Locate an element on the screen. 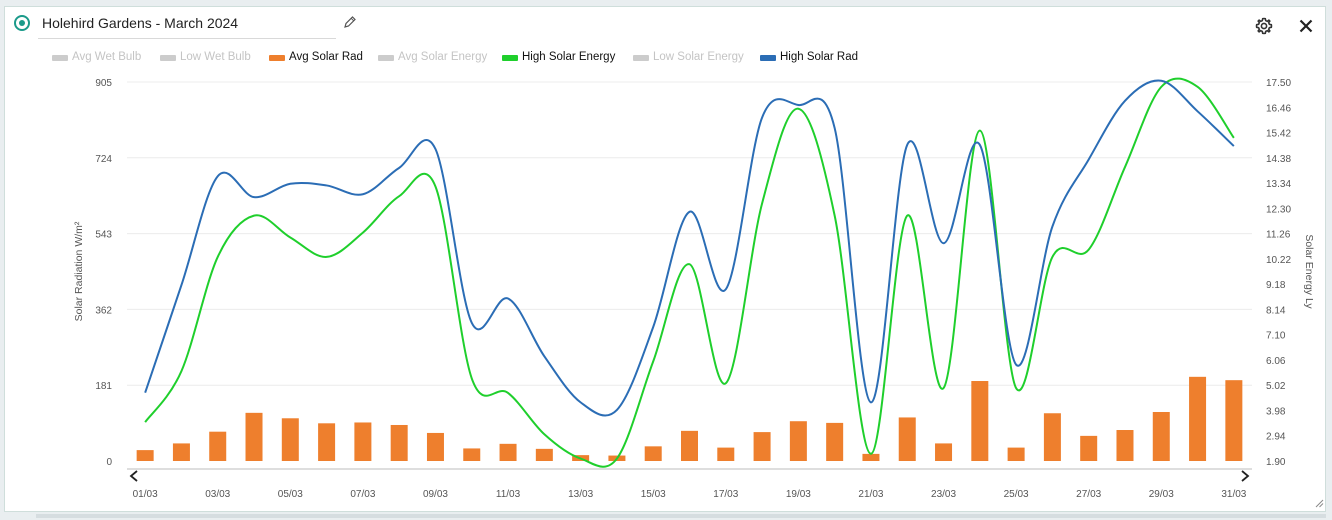  x-tick-label: 01/03 is located at coordinates (145, 494).